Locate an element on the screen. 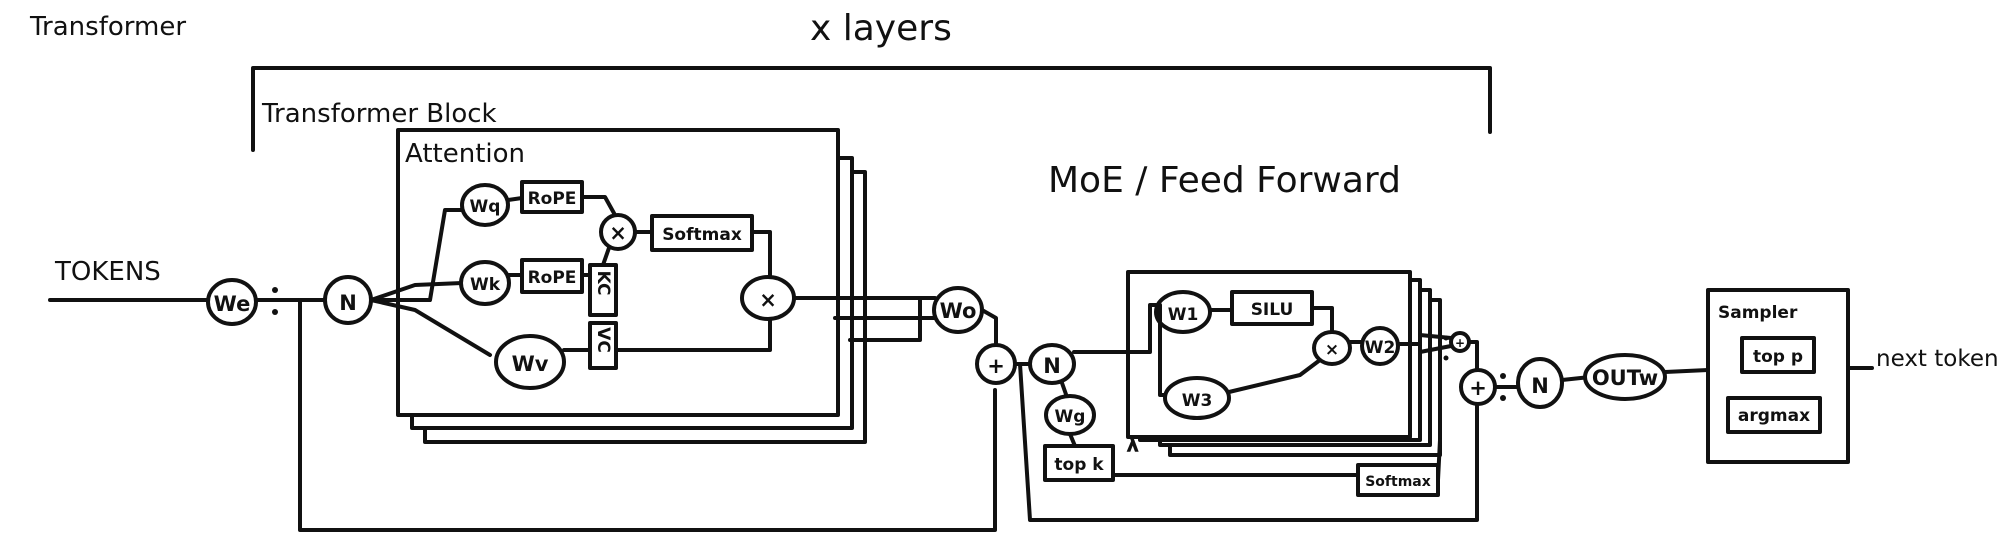 Image resolution: width=2000 pixels, height=560 pixels. rope-q-label: RoPE is located at coordinates (552, 199).